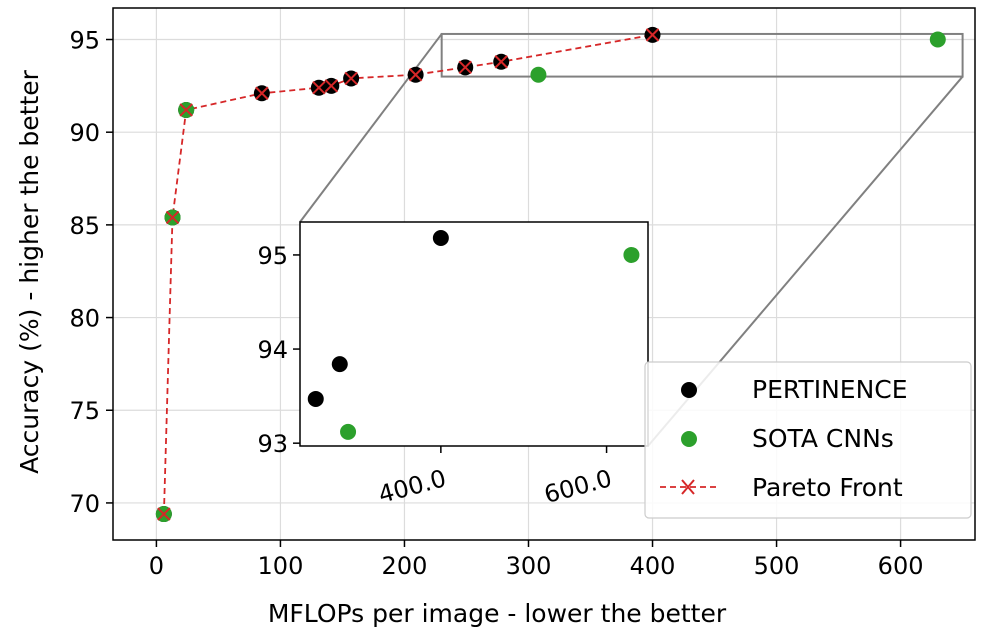 This screenshot has width=997, height=638. Describe the element at coordinates (156, 566) in the screenshot. I see `x-tick-label: 0` at that location.